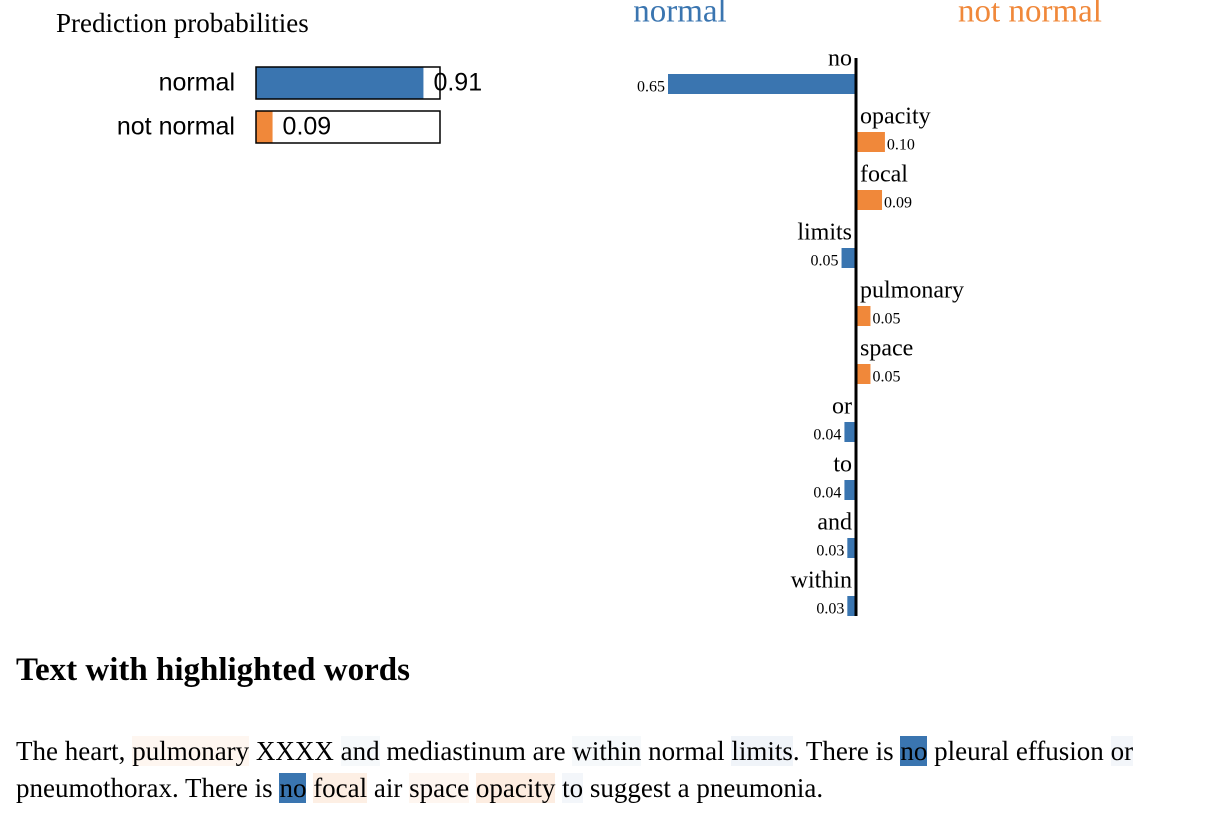 The image size is (1230, 836). What do you see at coordinates (457, 83) in the screenshot?
I see `probability-label: 0.91` at bounding box center [457, 83].